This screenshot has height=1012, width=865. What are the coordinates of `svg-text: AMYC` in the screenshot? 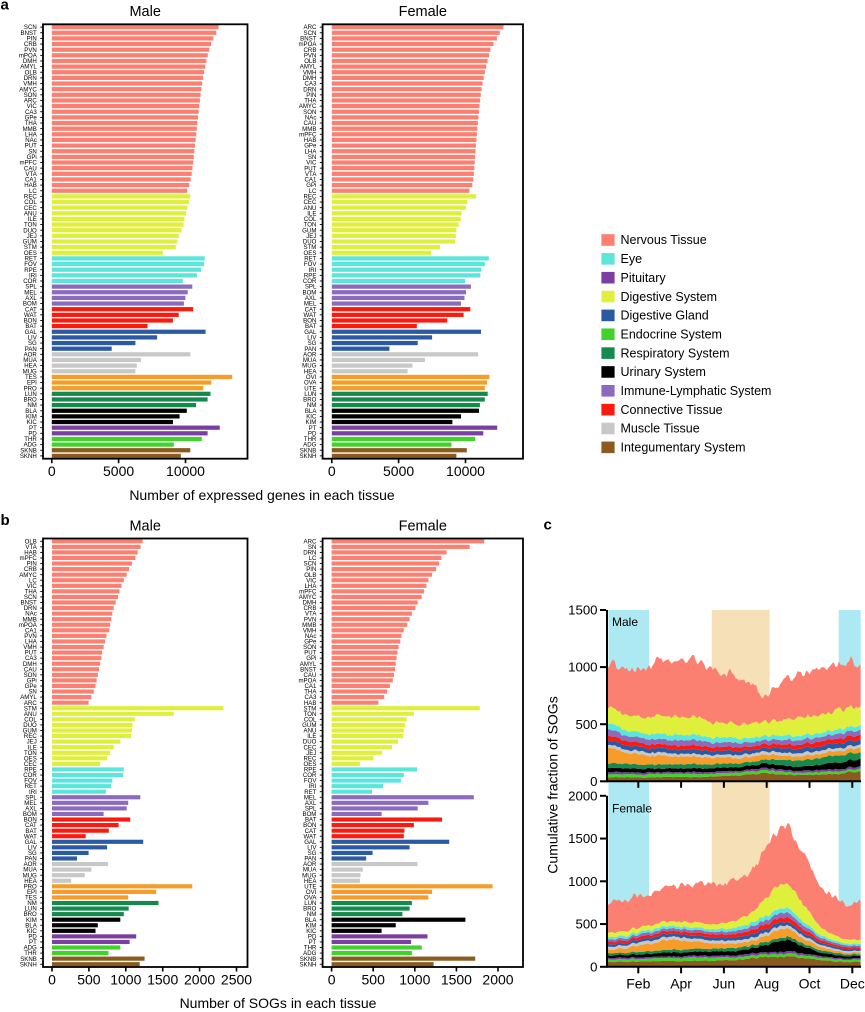 It's located at (308, 597).